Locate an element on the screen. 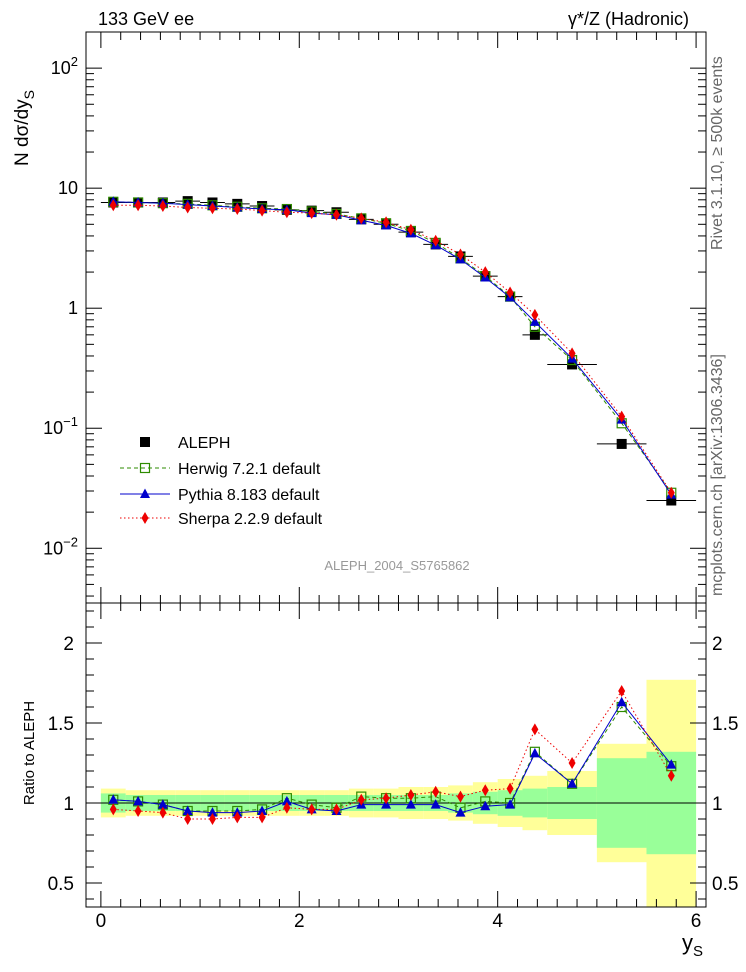 The width and height of the screenshot is (746, 972). legend-item-pythia: Pythia 8.183 default is located at coordinates (220, 495).